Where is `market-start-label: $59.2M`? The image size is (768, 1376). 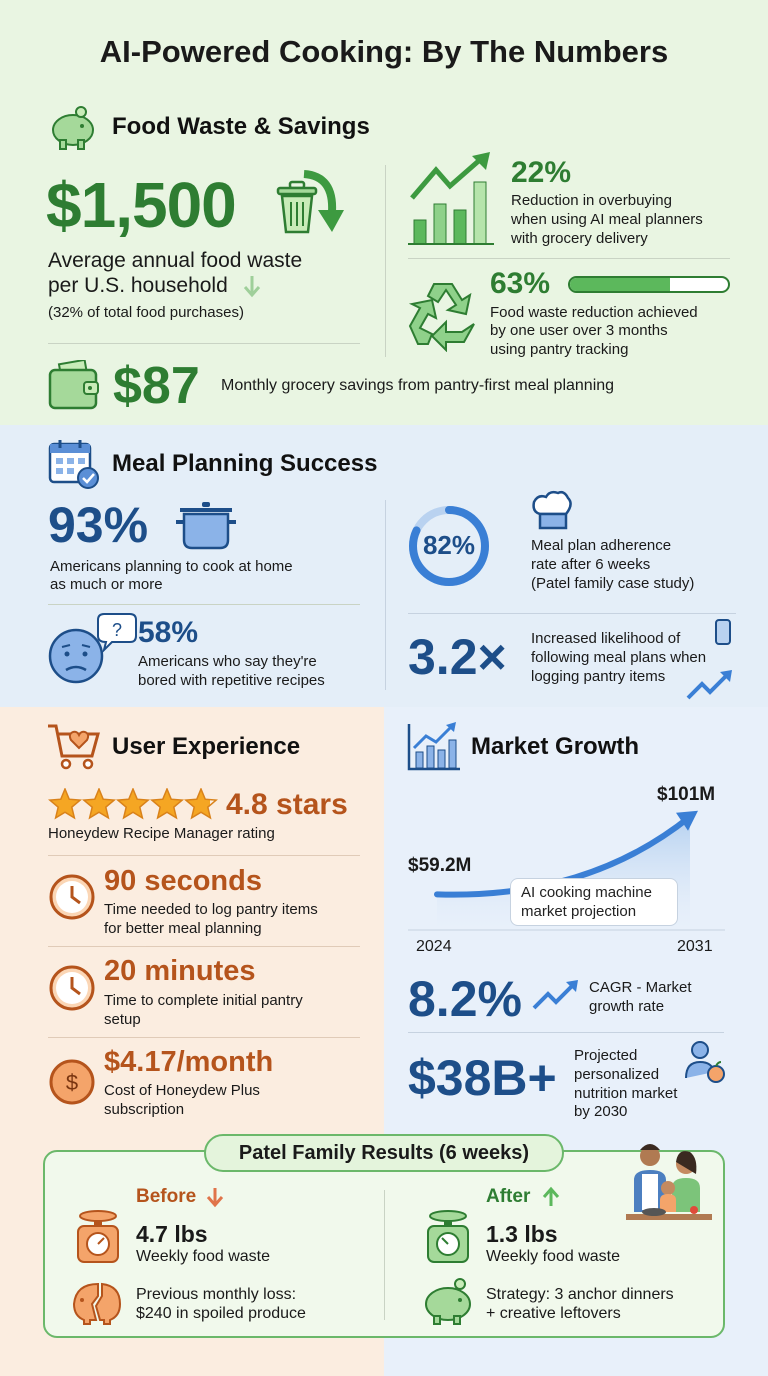
market-start-label: $59.2M is located at coordinates (440, 865).